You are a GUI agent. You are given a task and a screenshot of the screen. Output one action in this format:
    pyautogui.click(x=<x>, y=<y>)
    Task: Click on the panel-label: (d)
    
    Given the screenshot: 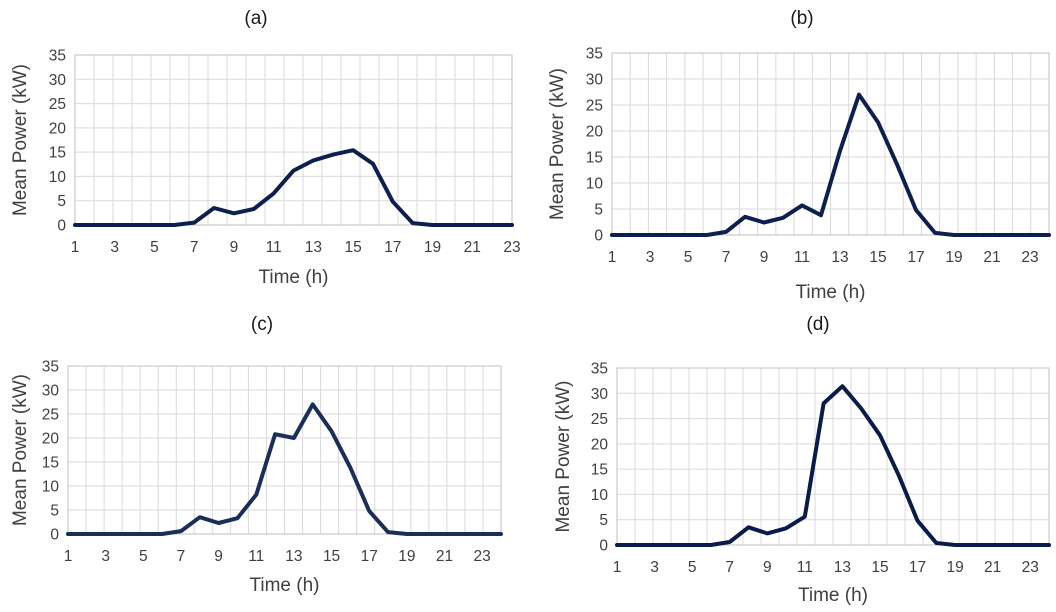 What is the action you would take?
    pyautogui.click(x=817, y=324)
    